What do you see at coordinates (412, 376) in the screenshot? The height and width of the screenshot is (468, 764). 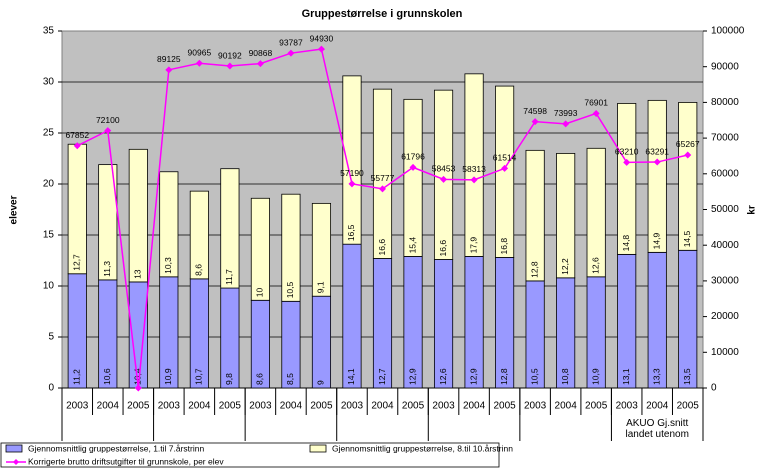 I see `bar-value-label: 12,9` at bounding box center [412, 376].